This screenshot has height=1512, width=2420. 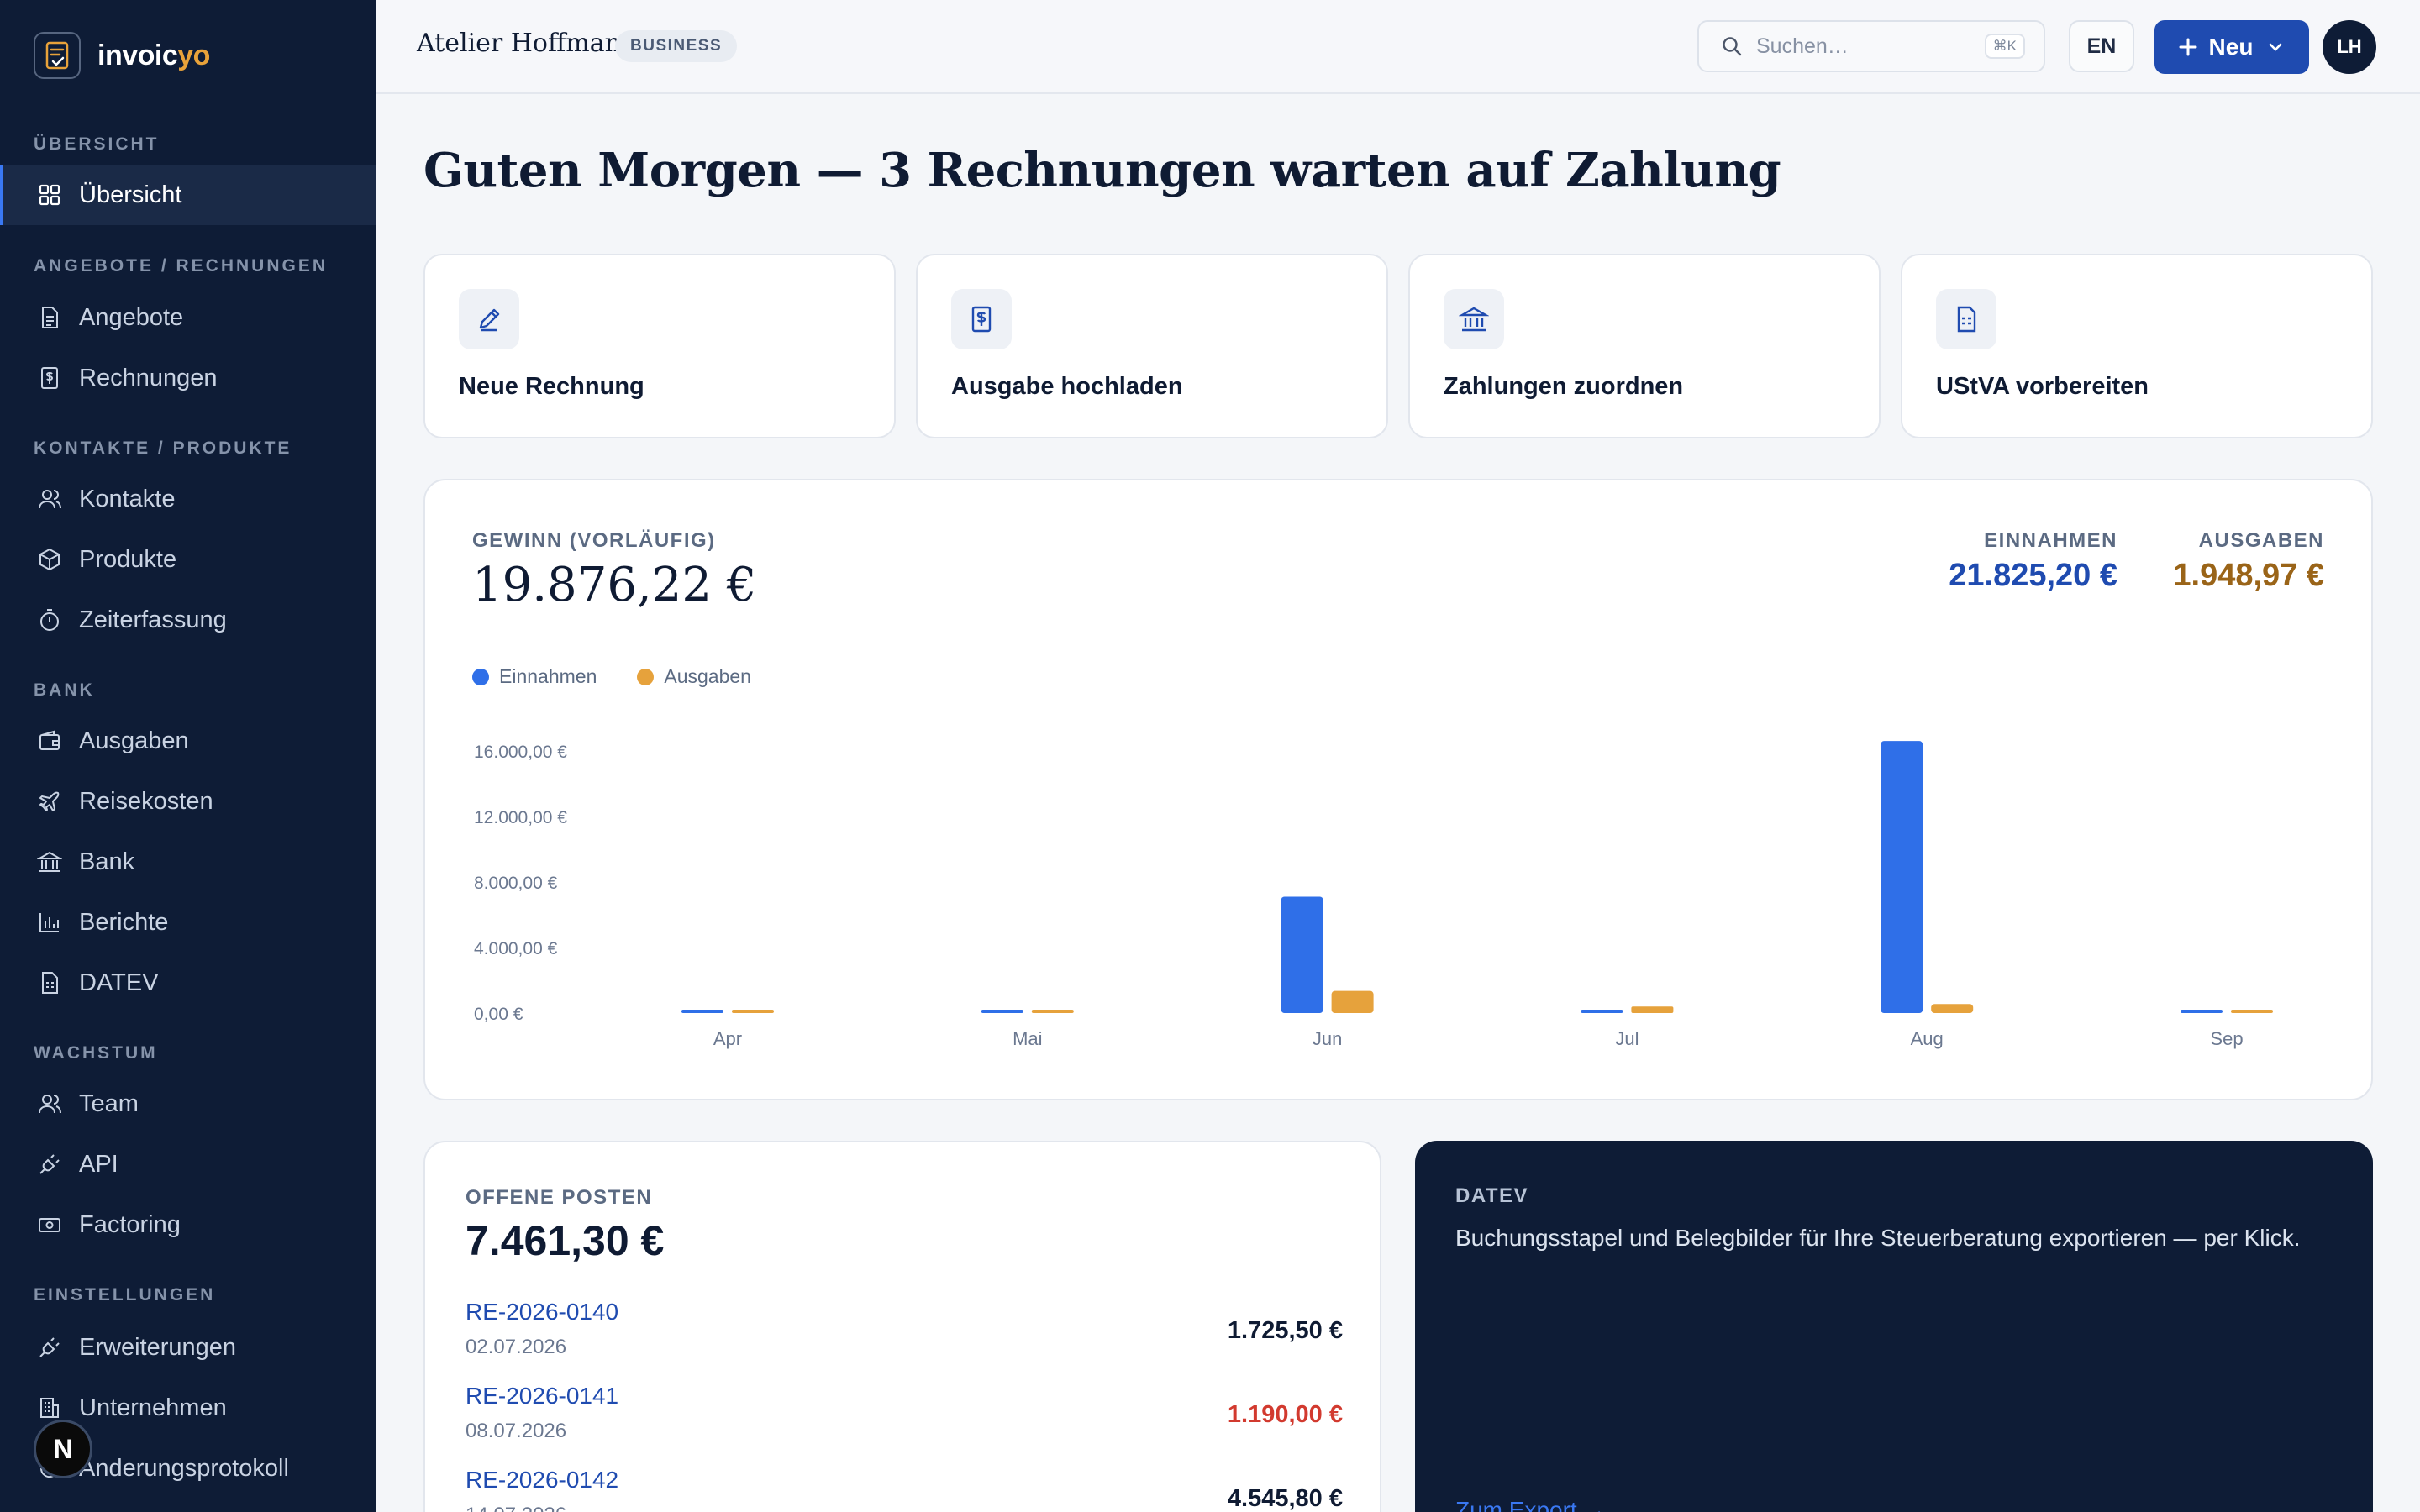 I want to click on sidebar-item-expenses: Ausgaben, so click(x=188, y=741).